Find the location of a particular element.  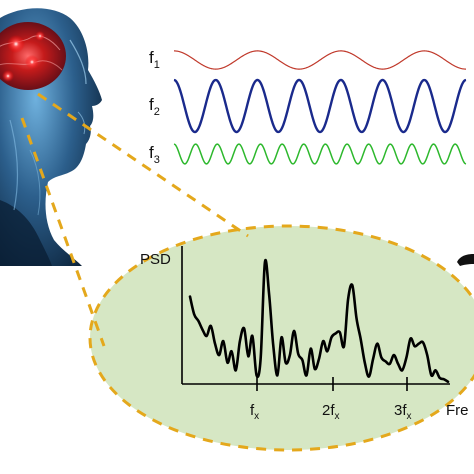

wave-label-f2: f2 is located at coordinates (154, 106).